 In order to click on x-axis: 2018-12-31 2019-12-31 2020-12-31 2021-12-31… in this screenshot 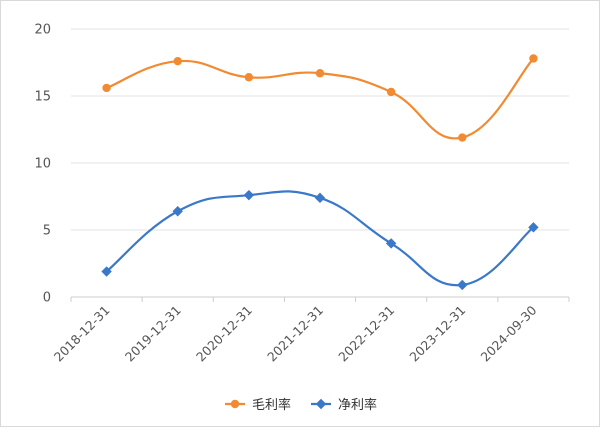, I will do `click(310, 330)`.